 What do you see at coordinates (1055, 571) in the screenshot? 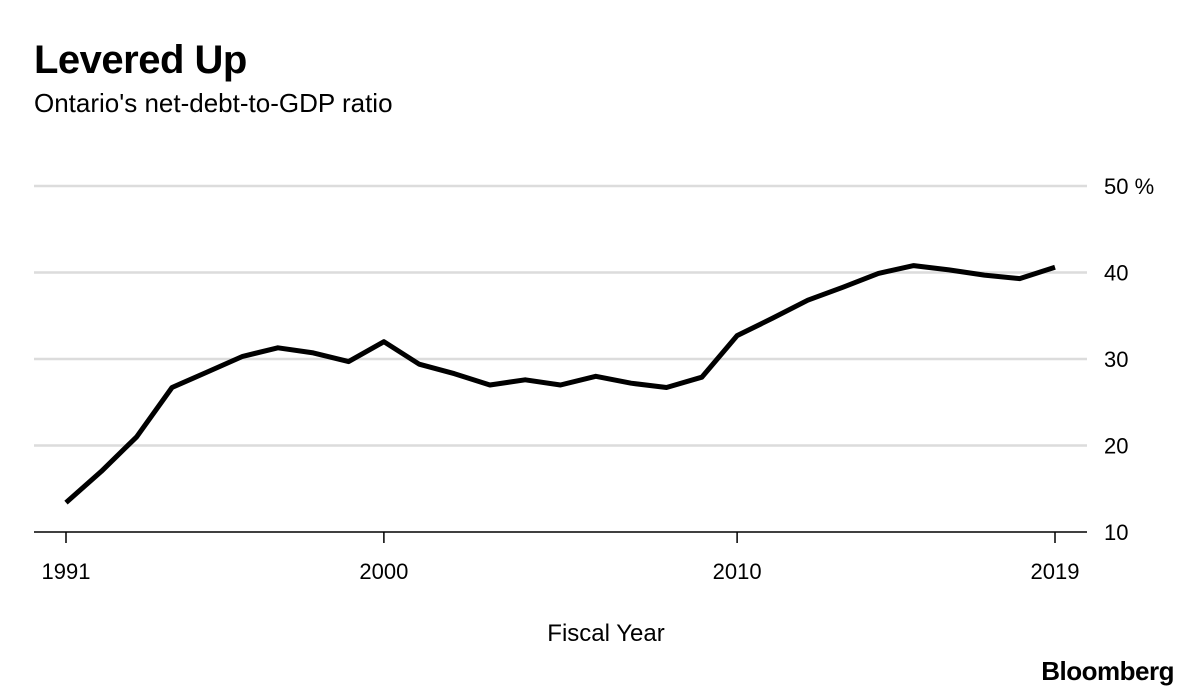
I see `x-tick-label: 2019` at bounding box center [1055, 571].